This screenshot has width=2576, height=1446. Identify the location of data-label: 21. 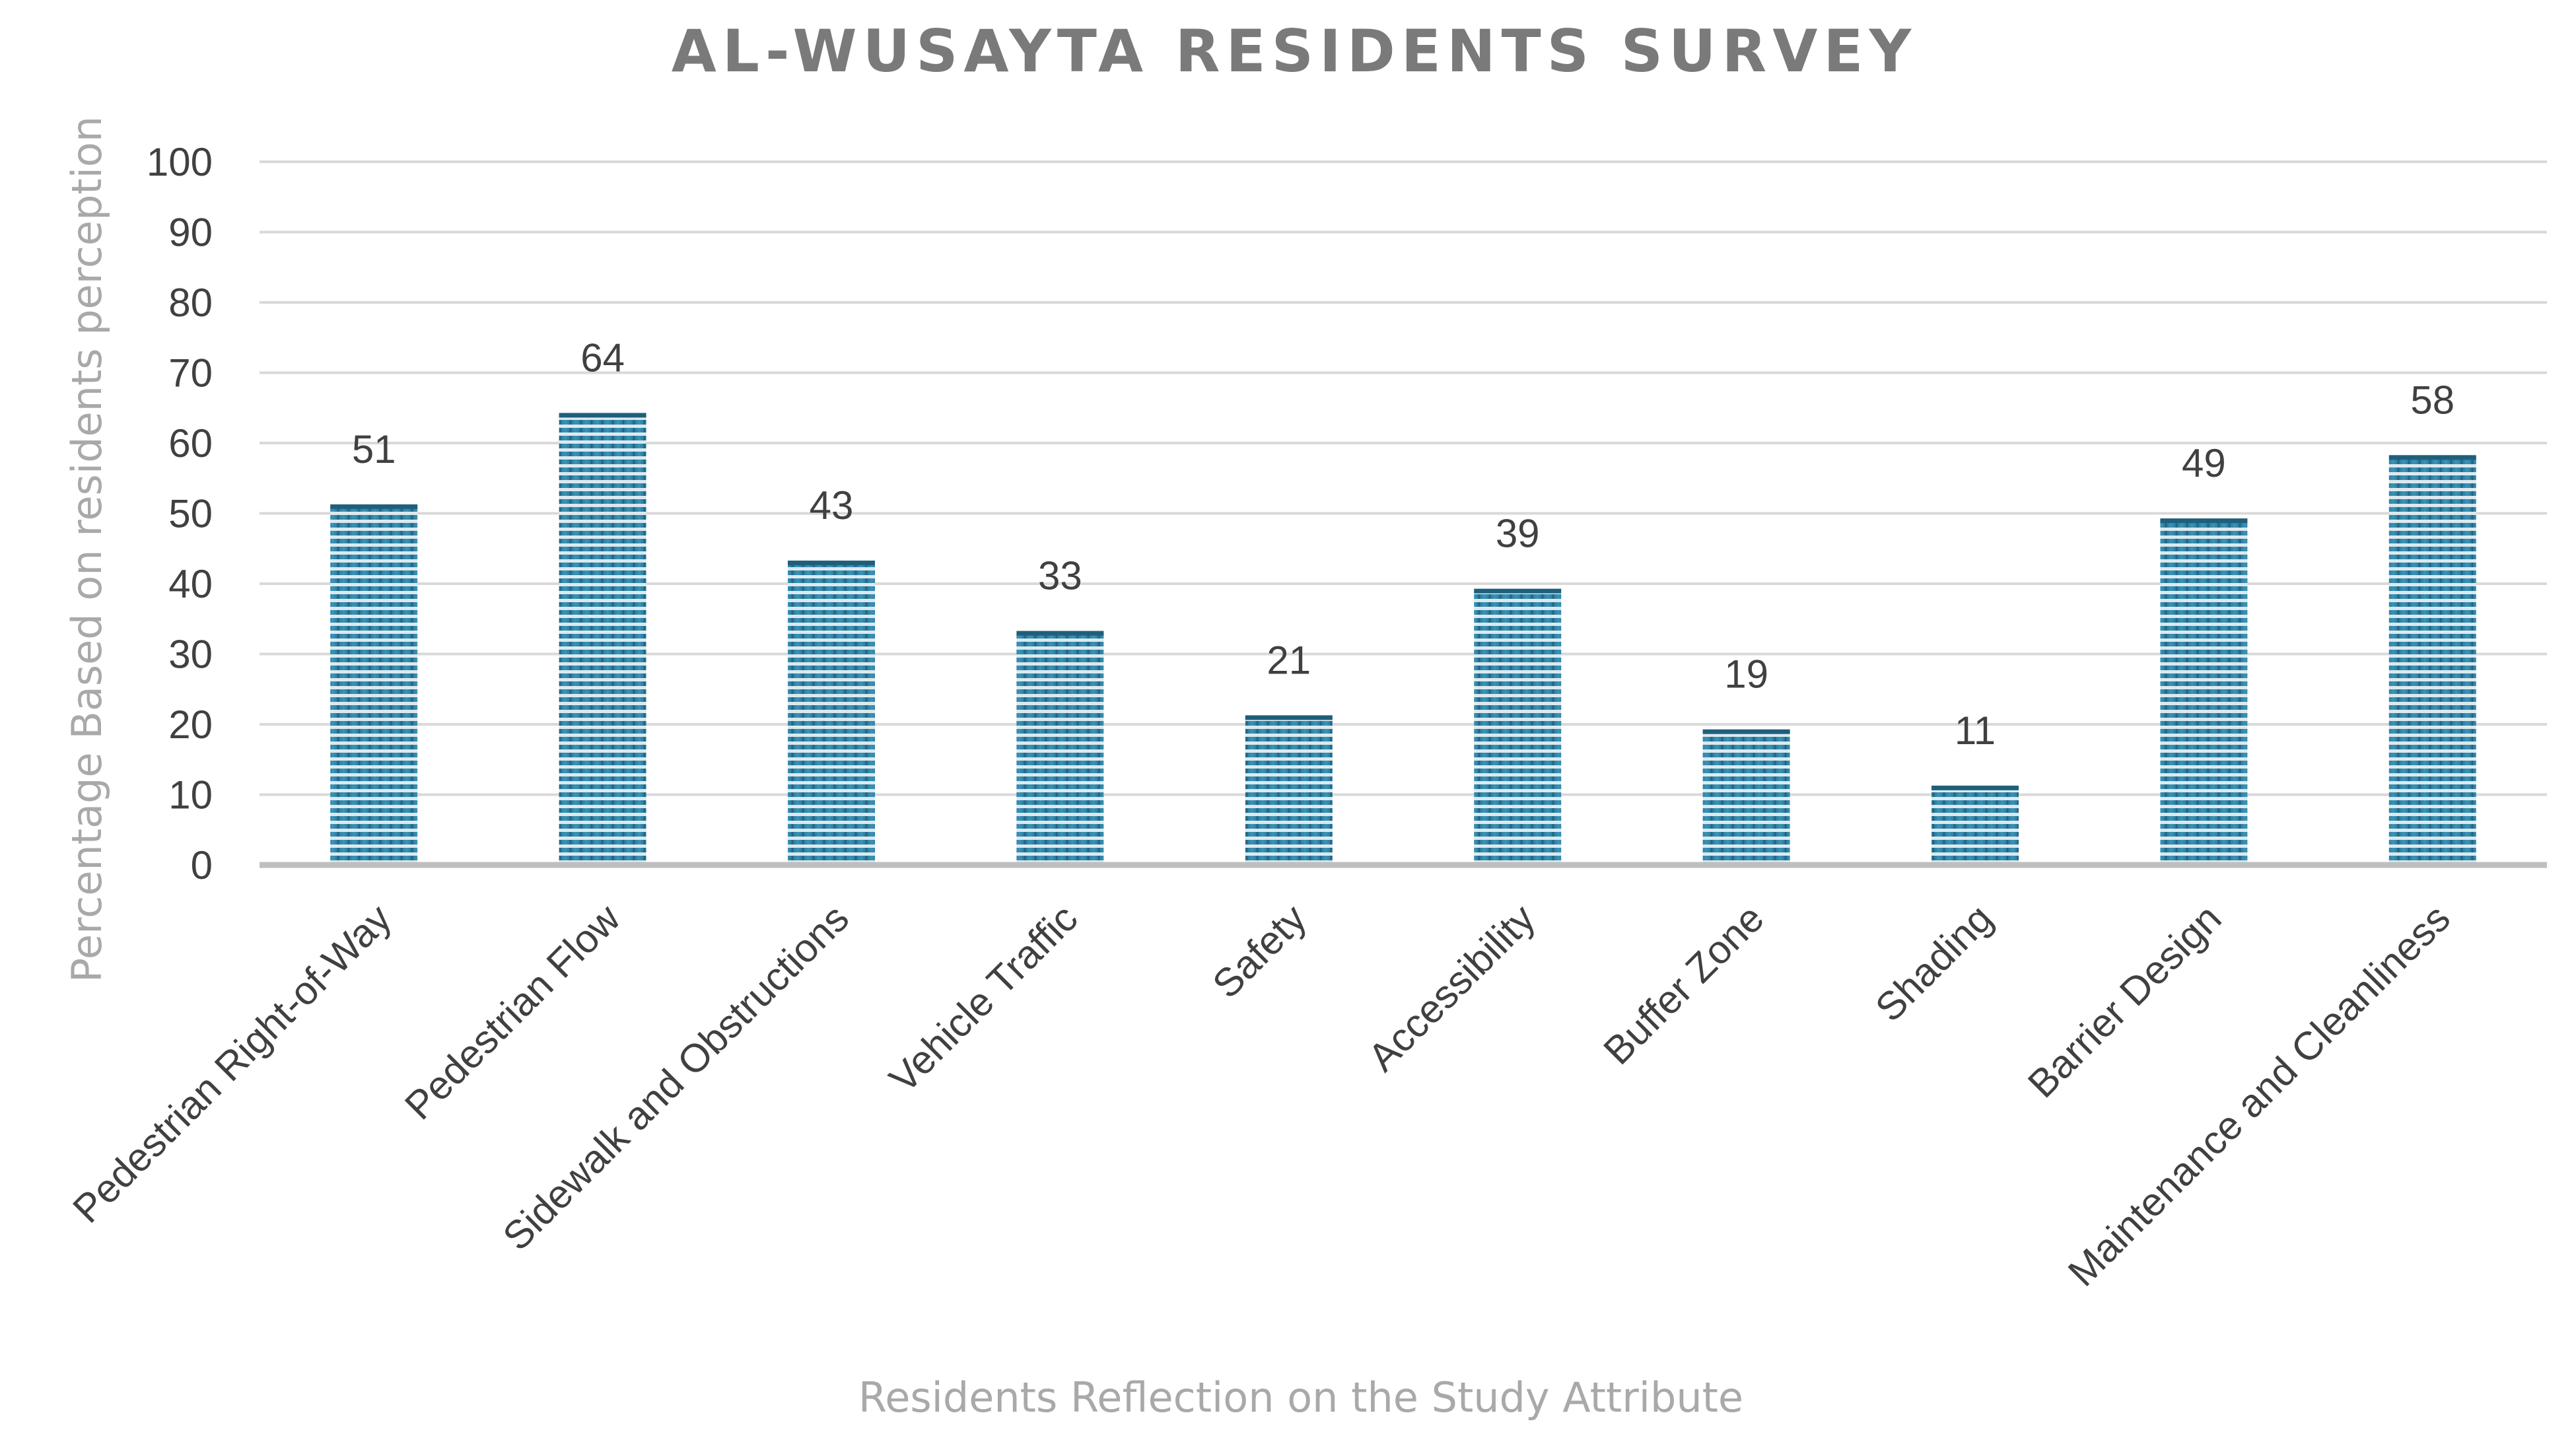
(1289, 660).